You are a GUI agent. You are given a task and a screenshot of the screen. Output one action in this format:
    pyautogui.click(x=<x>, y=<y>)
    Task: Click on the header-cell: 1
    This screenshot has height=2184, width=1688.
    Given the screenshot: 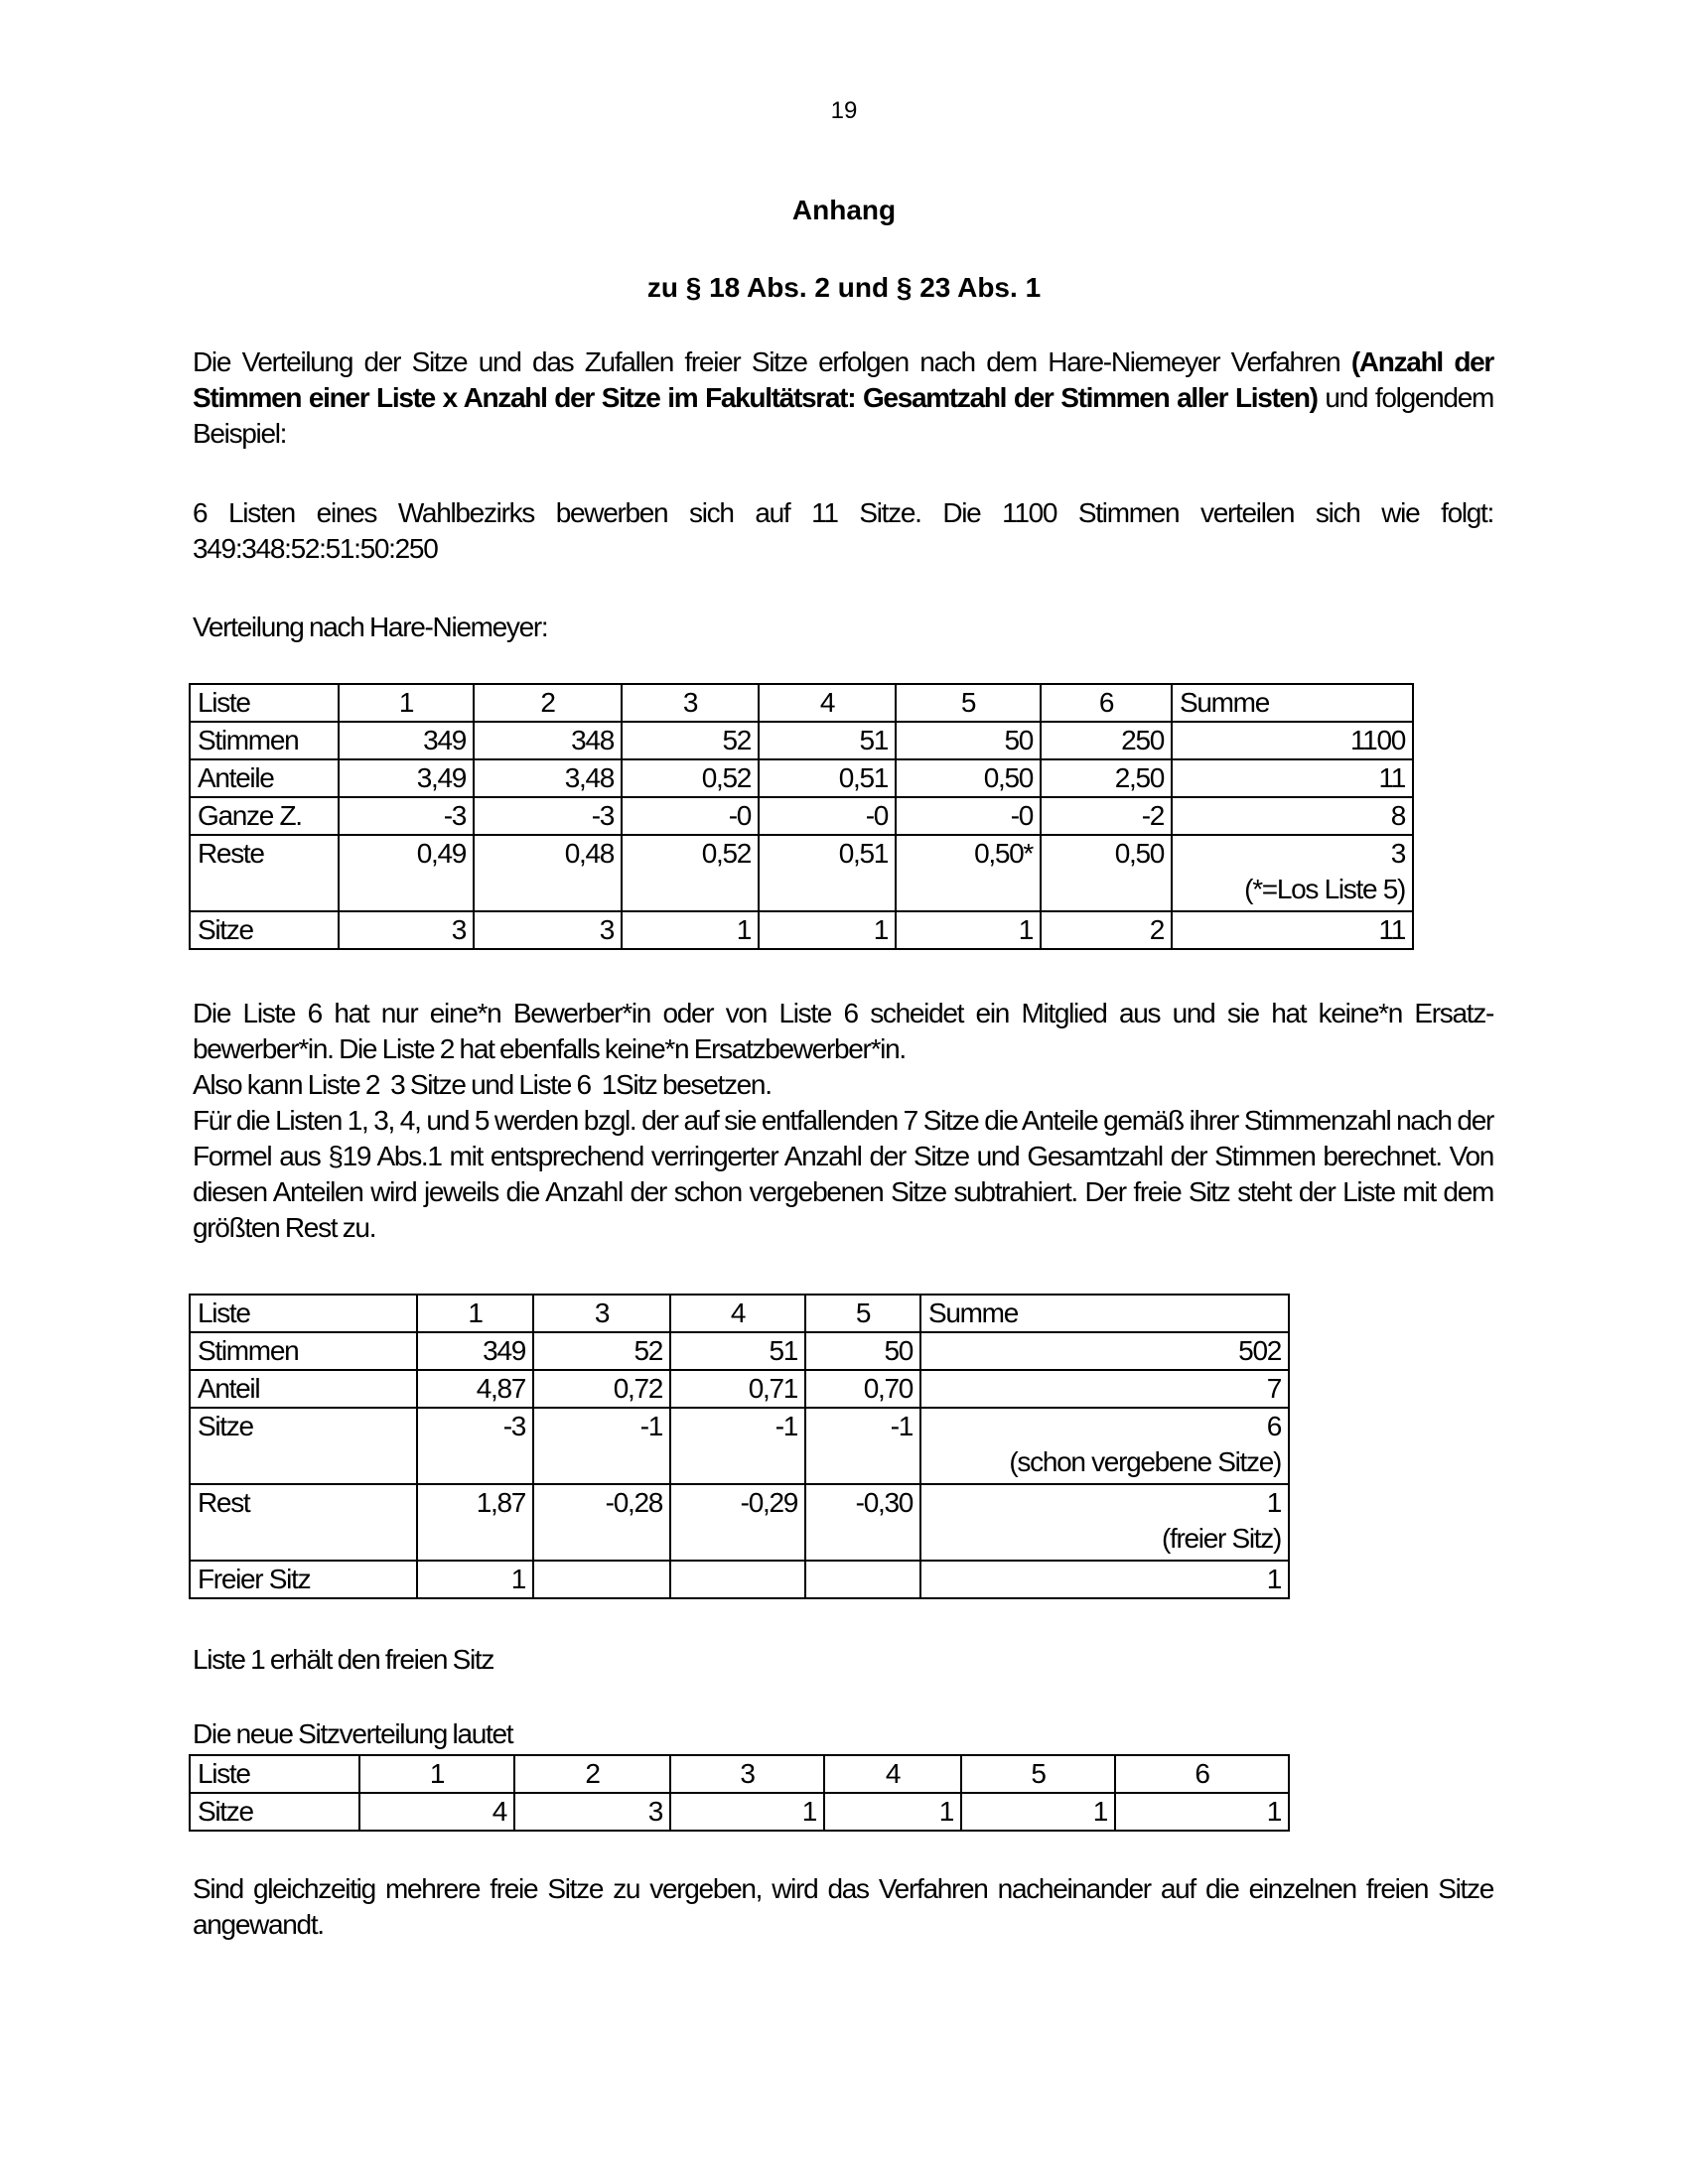 What is the action you would take?
    pyautogui.click(x=406, y=703)
    